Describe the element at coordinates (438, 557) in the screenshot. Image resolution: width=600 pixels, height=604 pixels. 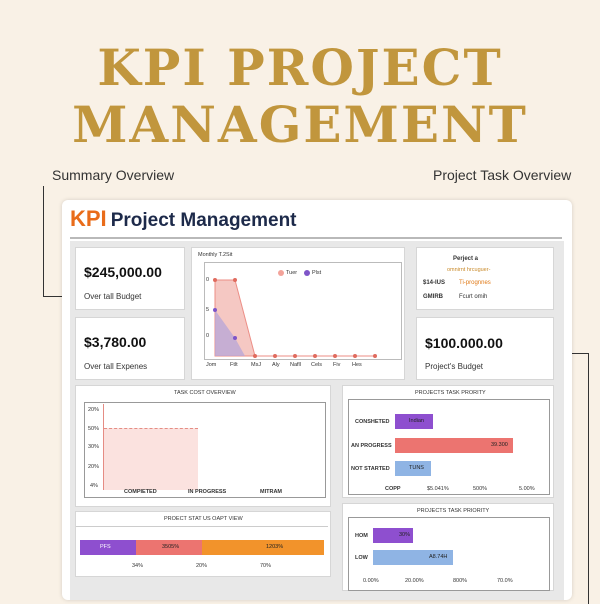
I see `priority-bar-label: A8.74H` at that location.